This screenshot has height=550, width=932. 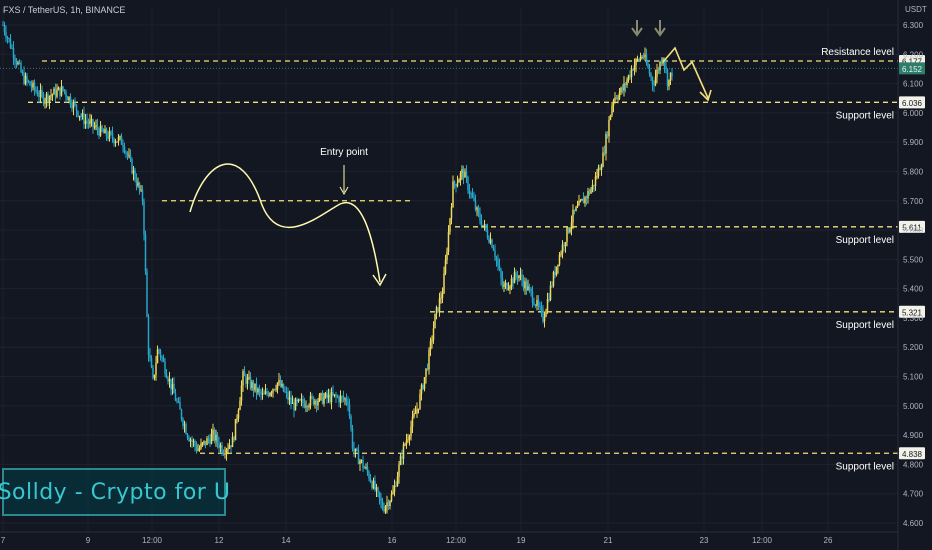 What do you see at coordinates (456, 540) in the screenshot?
I see `time-tick-label: 12:00` at bounding box center [456, 540].